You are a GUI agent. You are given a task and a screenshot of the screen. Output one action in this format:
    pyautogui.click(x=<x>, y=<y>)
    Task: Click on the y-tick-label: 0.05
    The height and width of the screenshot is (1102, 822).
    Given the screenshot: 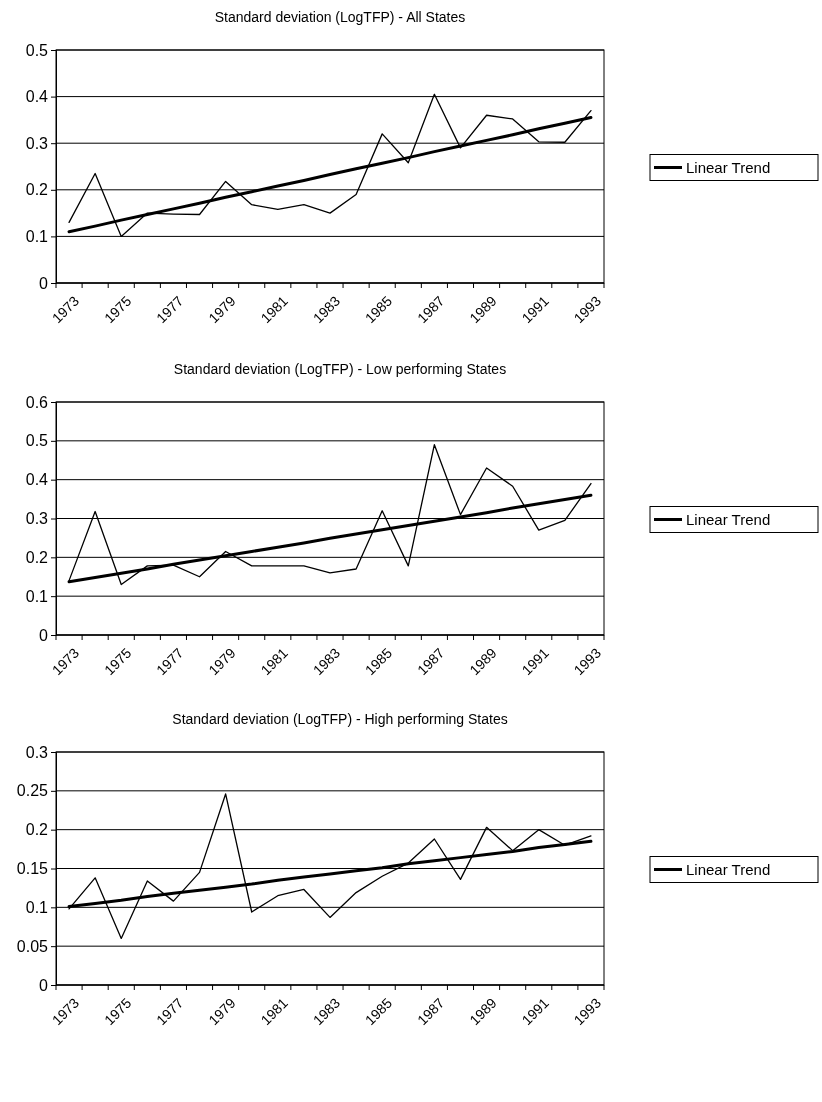 What is the action you would take?
    pyautogui.click(x=32, y=946)
    